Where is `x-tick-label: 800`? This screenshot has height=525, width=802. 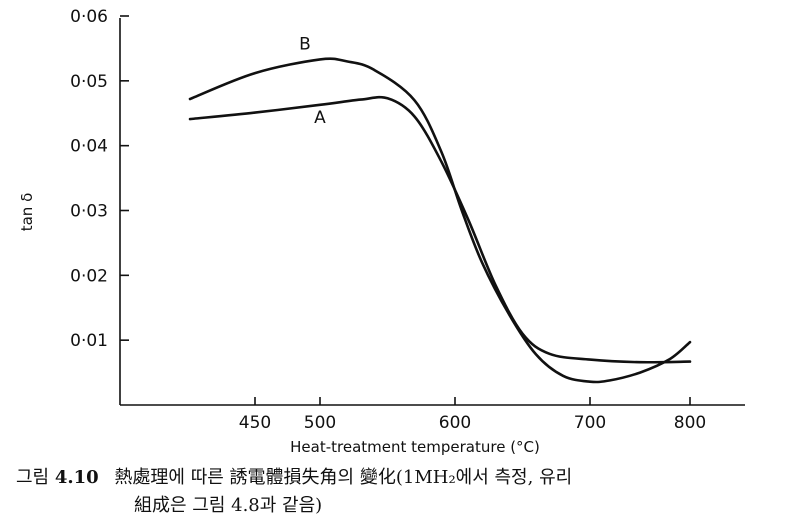 x-tick-label: 800 is located at coordinates (690, 423).